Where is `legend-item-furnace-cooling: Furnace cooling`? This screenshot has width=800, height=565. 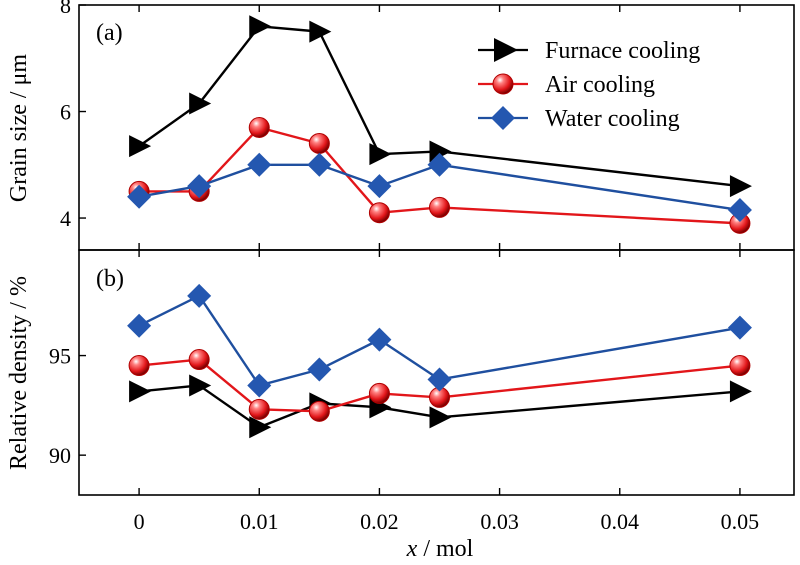 legend-item-furnace-cooling: Furnace cooling is located at coordinates (589, 51).